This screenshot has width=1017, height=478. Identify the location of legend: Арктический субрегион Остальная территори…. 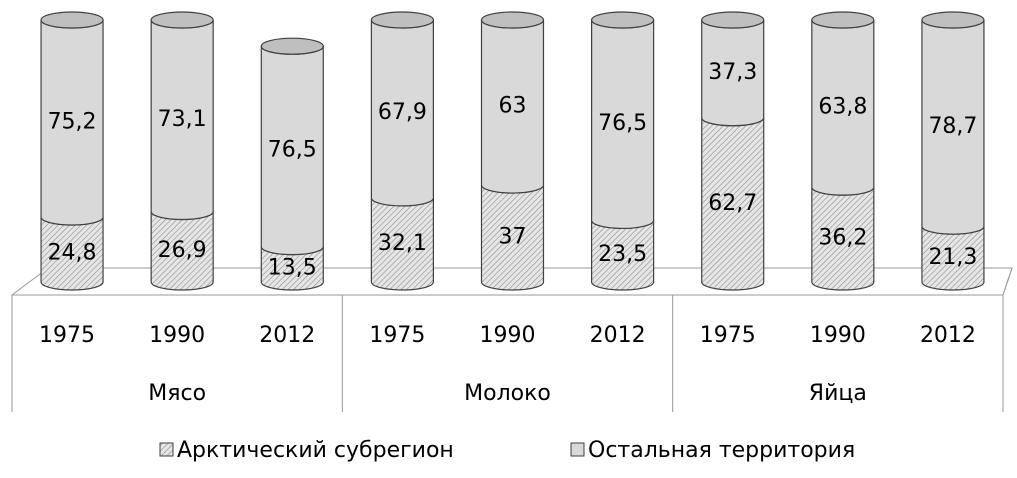
(507, 450).